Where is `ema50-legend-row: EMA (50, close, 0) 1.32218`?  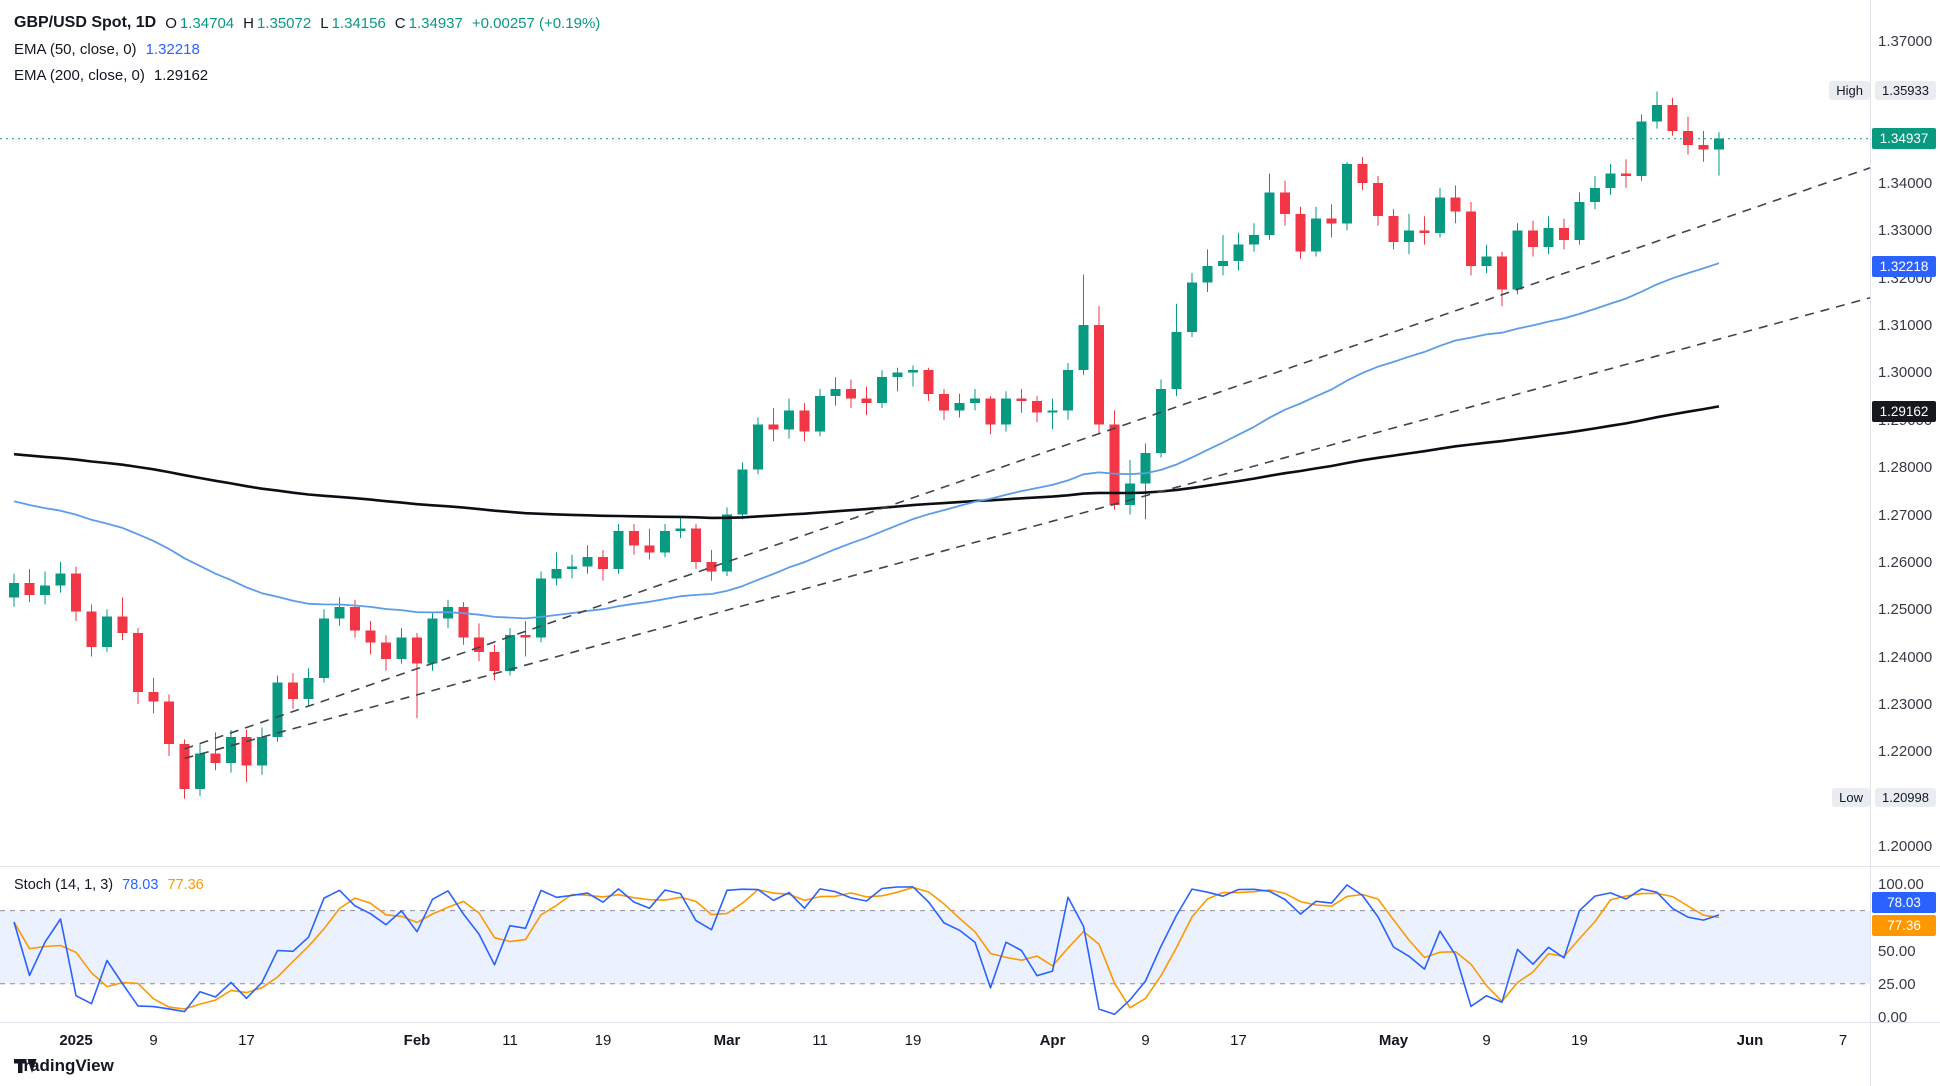
ema50-legend-row: EMA (50, close, 0) 1.32218 is located at coordinates (307, 49).